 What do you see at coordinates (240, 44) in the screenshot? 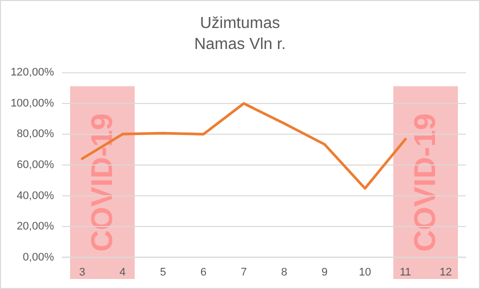
I see `chart-subtitle: Namas Vln r.` at bounding box center [240, 44].